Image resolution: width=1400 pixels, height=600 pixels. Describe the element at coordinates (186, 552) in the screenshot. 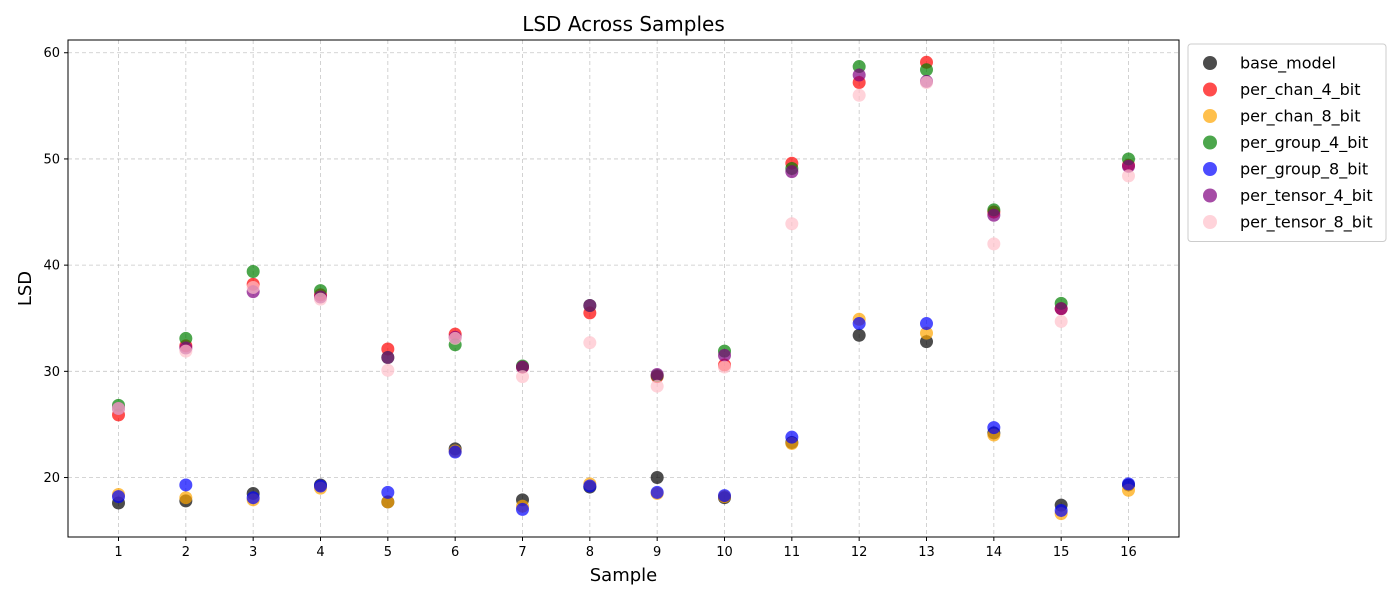

I see `x-tick-label: 2` at that location.